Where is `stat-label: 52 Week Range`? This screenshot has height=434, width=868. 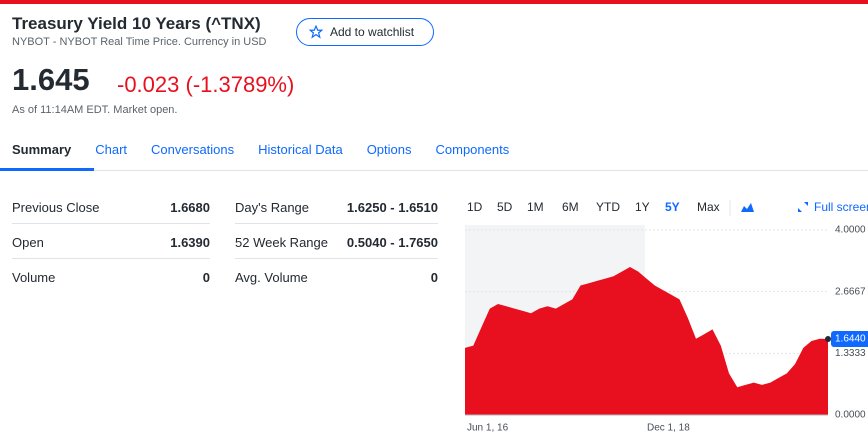
stat-label: 52 Week Range is located at coordinates (281, 242).